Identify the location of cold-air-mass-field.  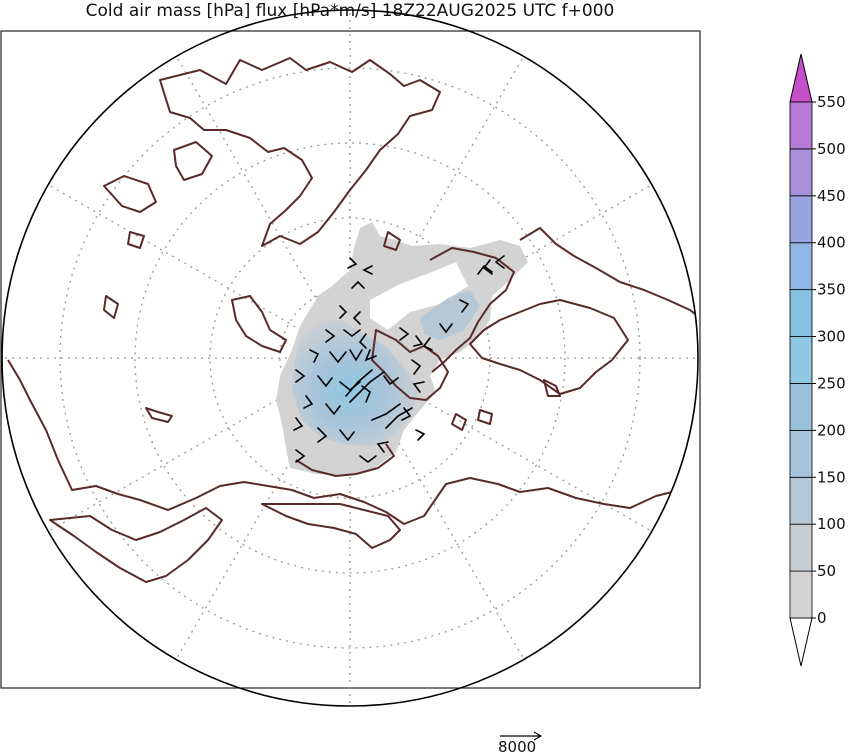
(402, 349).